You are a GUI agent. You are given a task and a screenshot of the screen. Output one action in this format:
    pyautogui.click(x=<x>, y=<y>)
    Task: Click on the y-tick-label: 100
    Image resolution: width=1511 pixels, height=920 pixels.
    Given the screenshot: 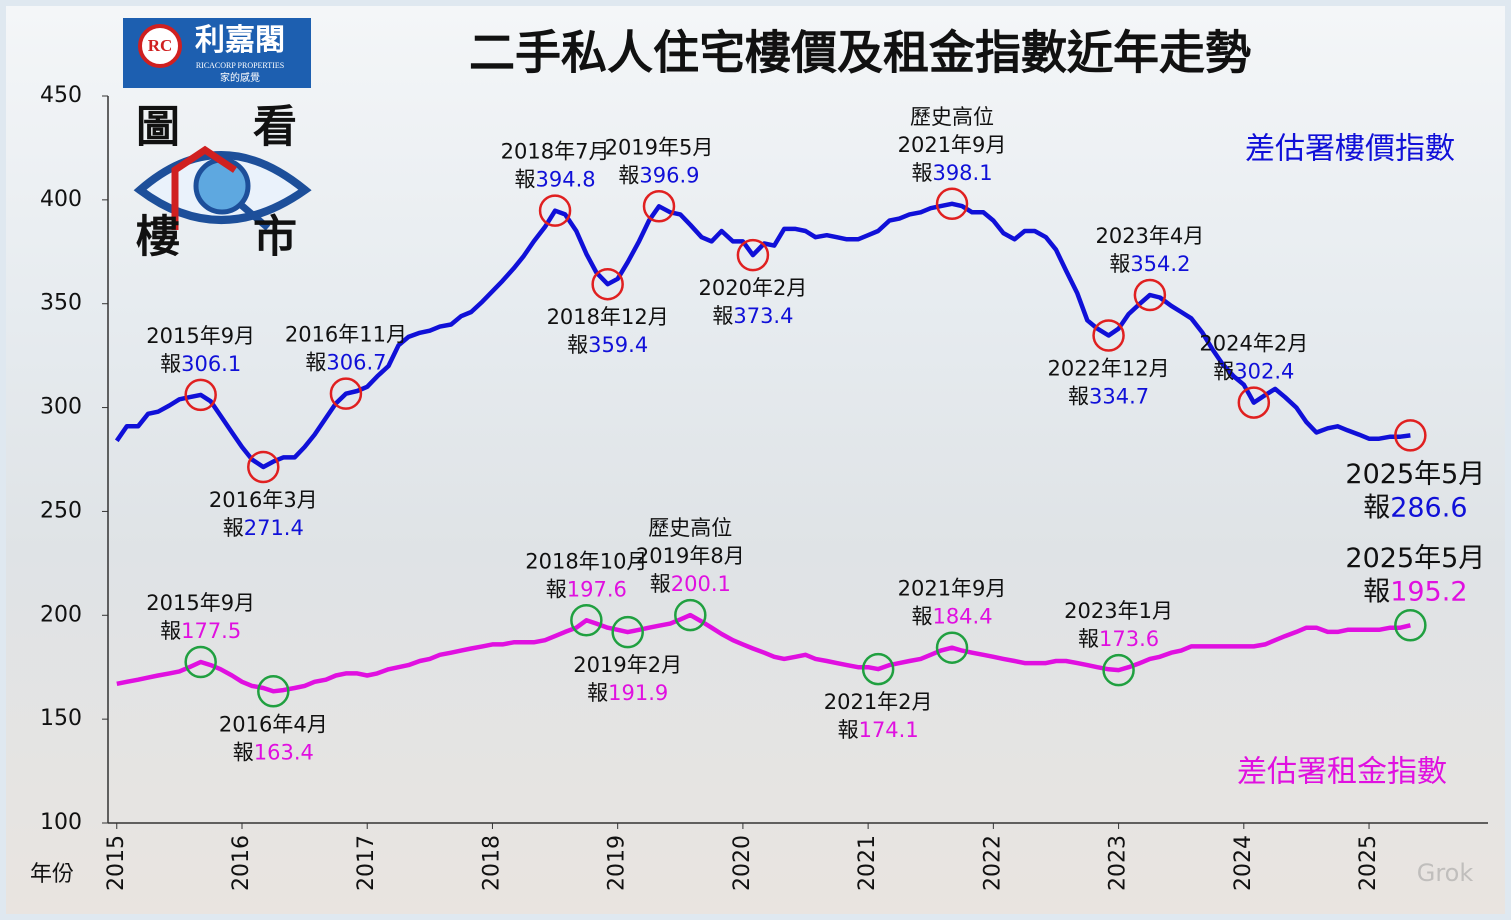 What is the action you would take?
    pyautogui.click(x=61, y=822)
    